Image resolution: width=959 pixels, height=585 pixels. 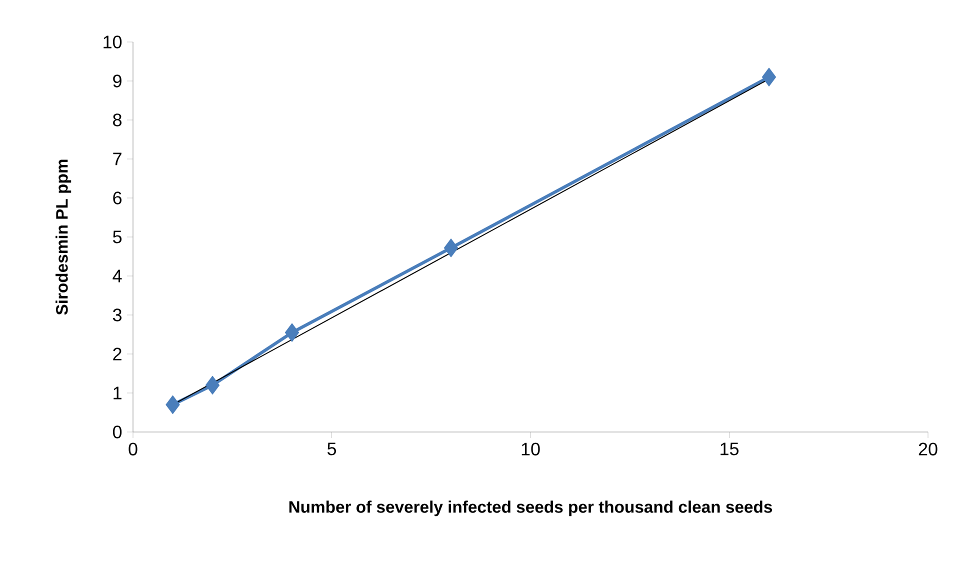 What do you see at coordinates (117, 198) in the screenshot?
I see `y-tick-label: 6` at bounding box center [117, 198].